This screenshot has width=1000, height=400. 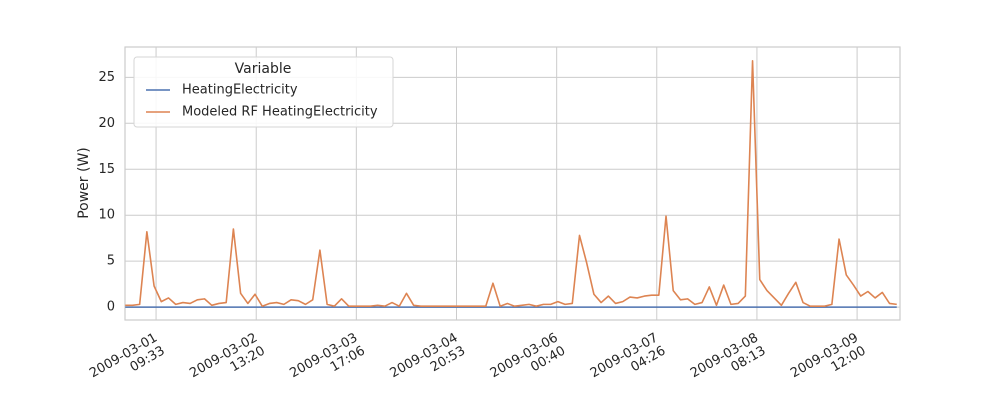 I want to click on legend-box, so click(x=263, y=92).